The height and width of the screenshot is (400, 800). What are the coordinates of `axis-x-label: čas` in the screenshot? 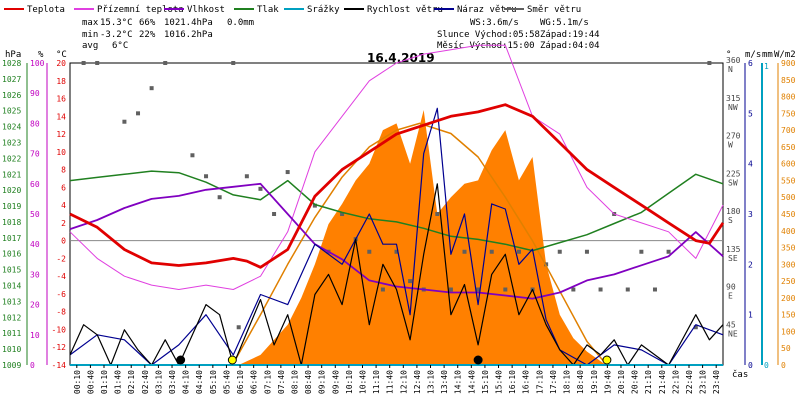 It's located at (740, 374).